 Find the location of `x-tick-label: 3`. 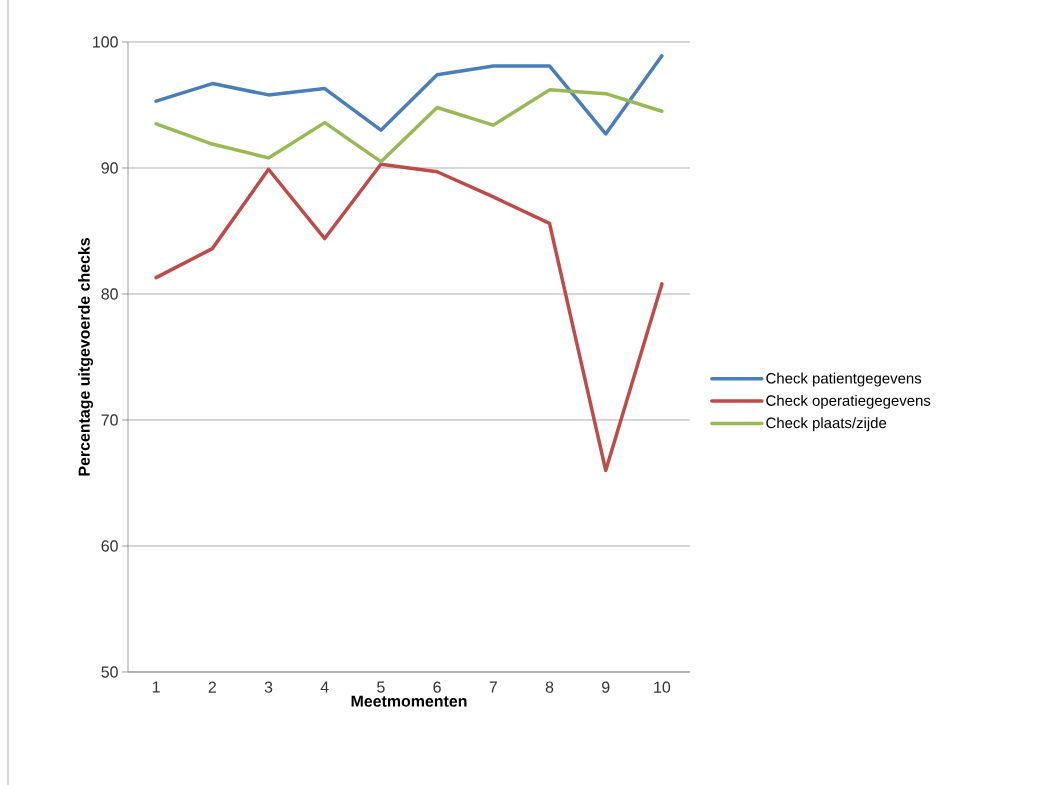

x-tick-label: 3 is located at coordinates (268, 687).